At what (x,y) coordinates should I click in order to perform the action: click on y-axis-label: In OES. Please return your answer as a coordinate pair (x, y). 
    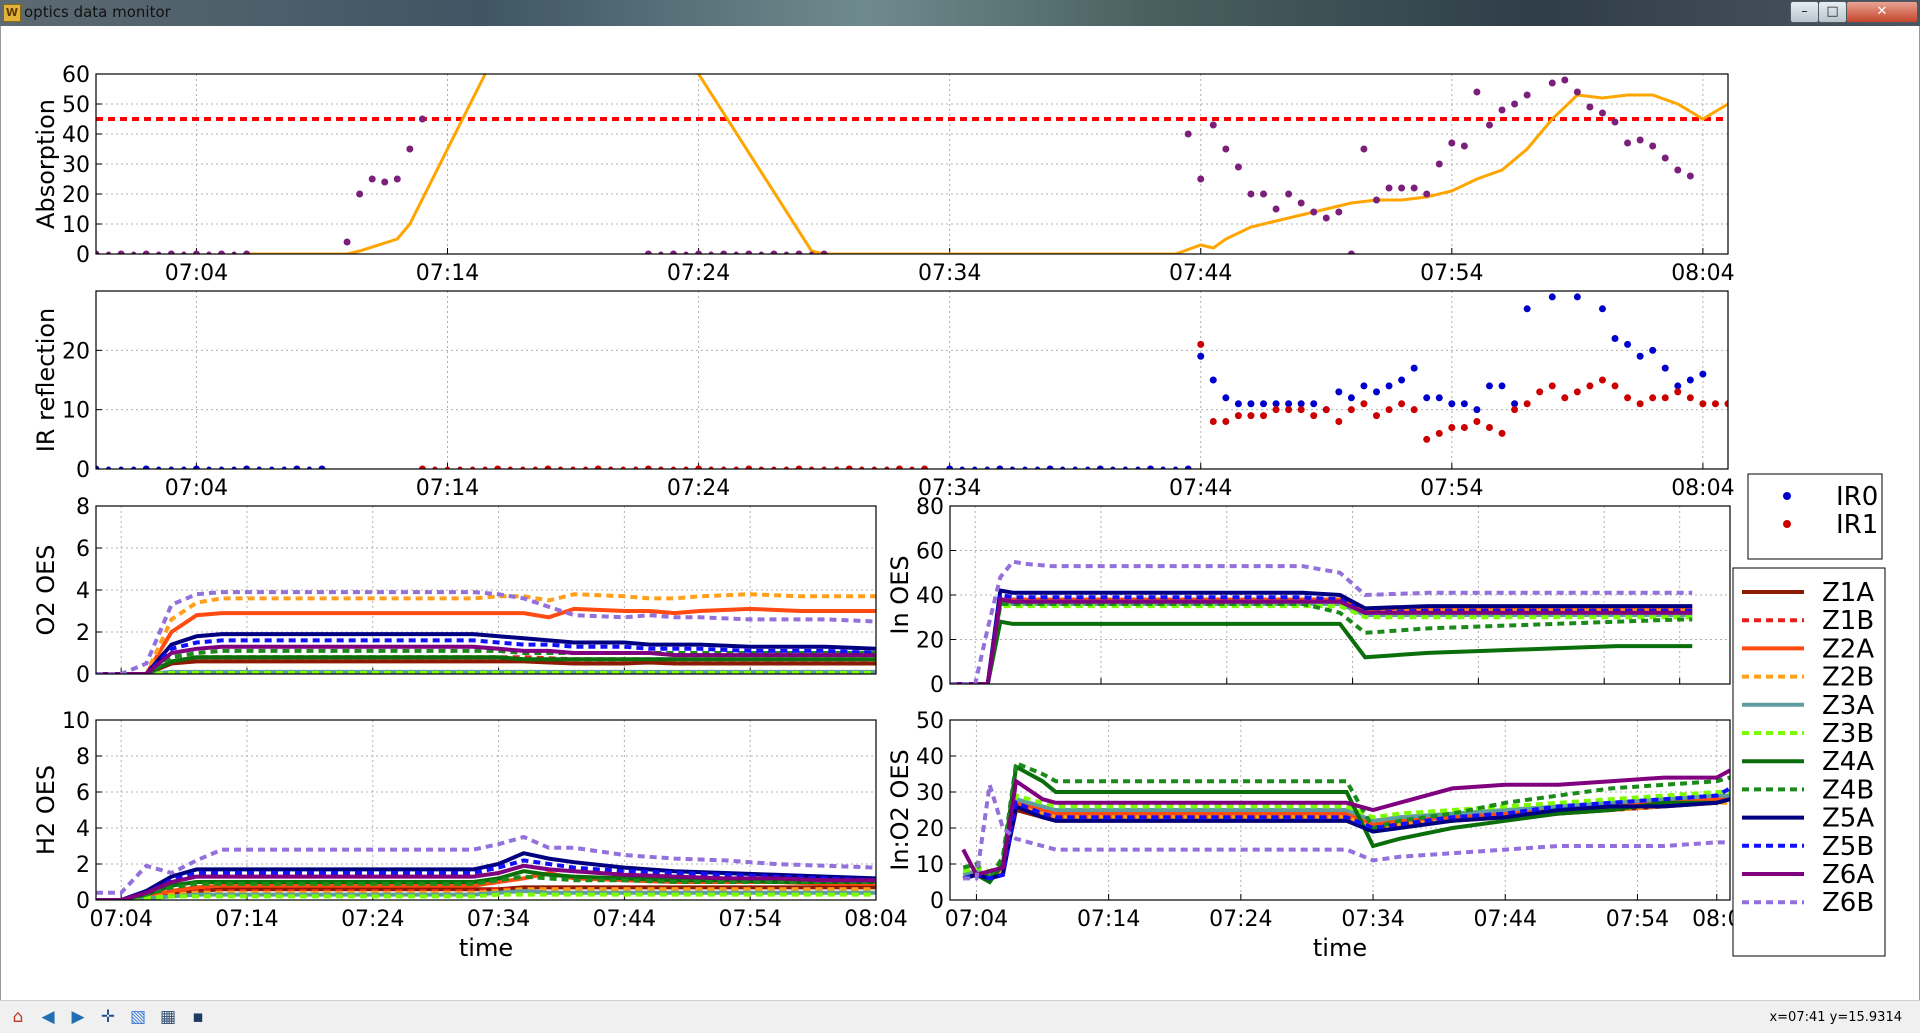
    Looking at the image, I should click on (900, 594).